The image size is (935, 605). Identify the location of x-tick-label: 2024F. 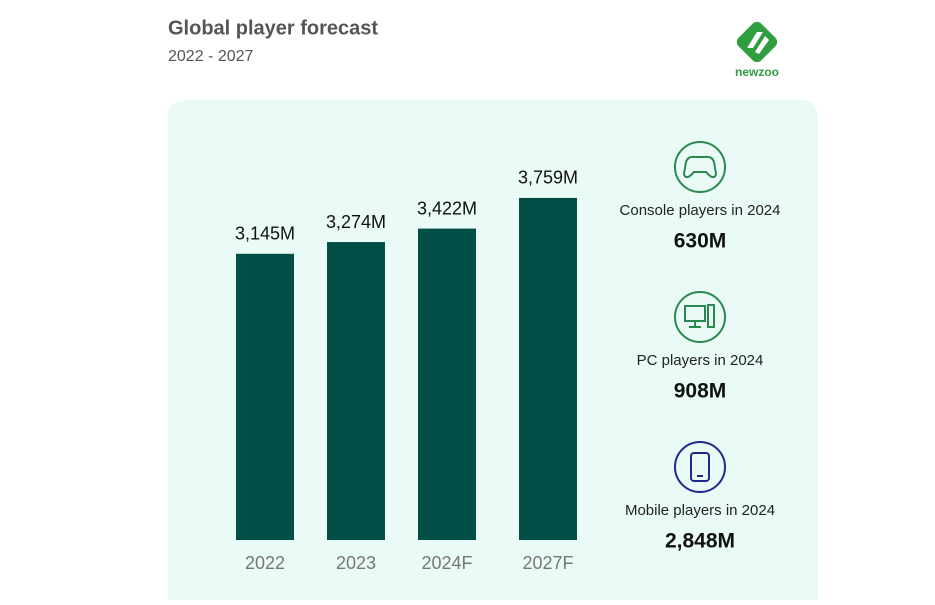
(446, 563).